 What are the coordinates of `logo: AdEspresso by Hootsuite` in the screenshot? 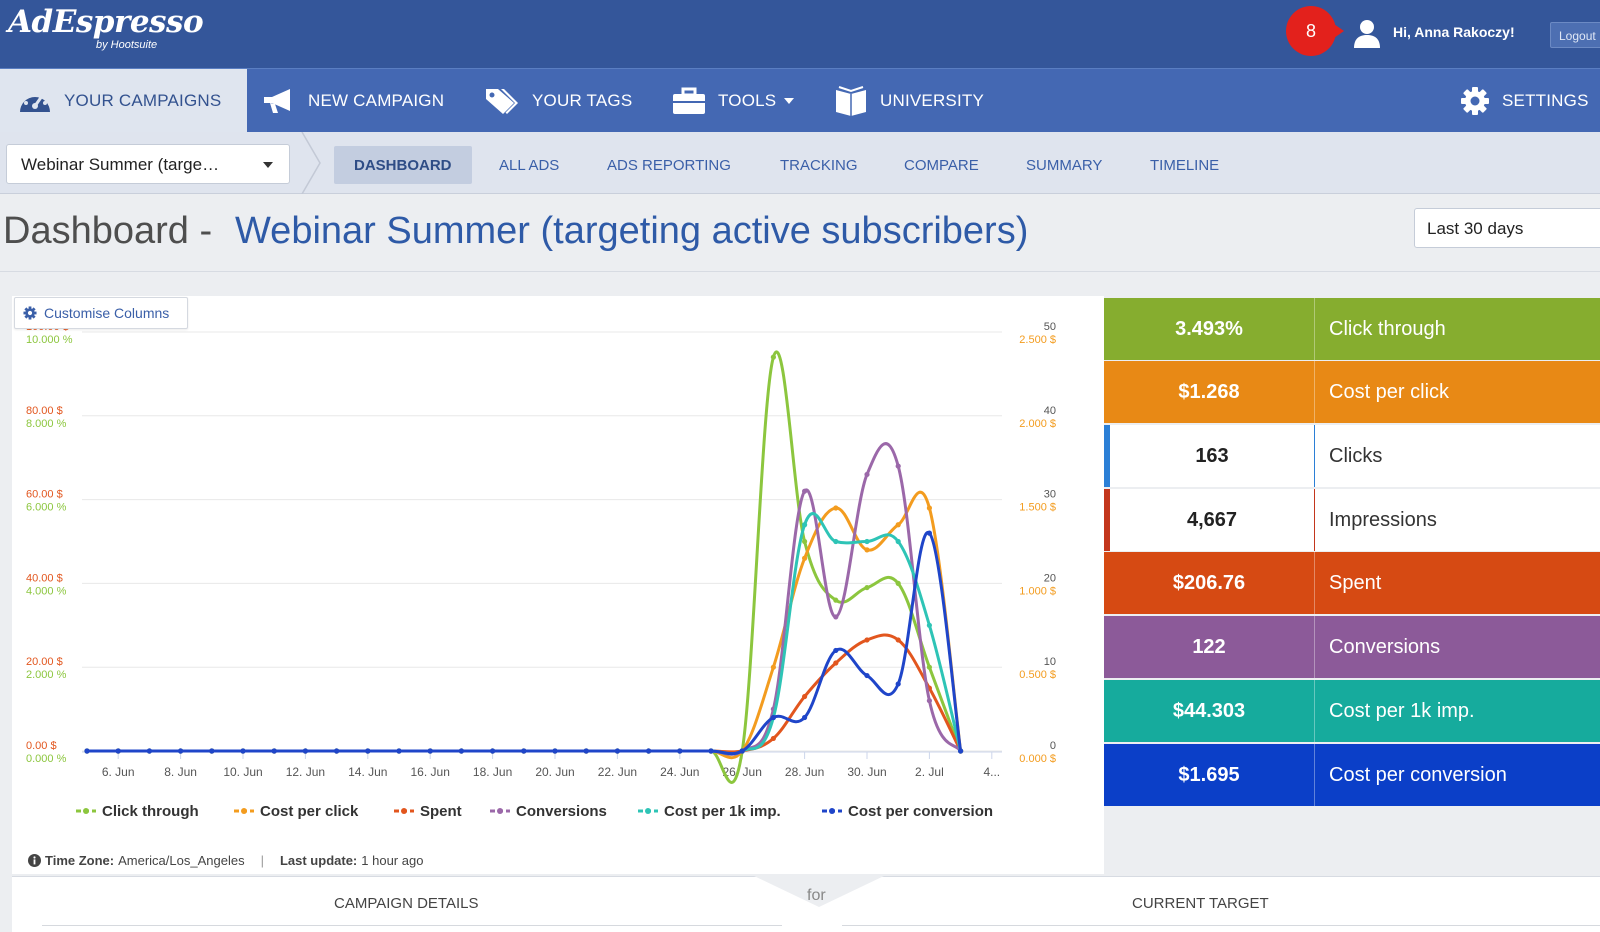 It's located at (106, 27).